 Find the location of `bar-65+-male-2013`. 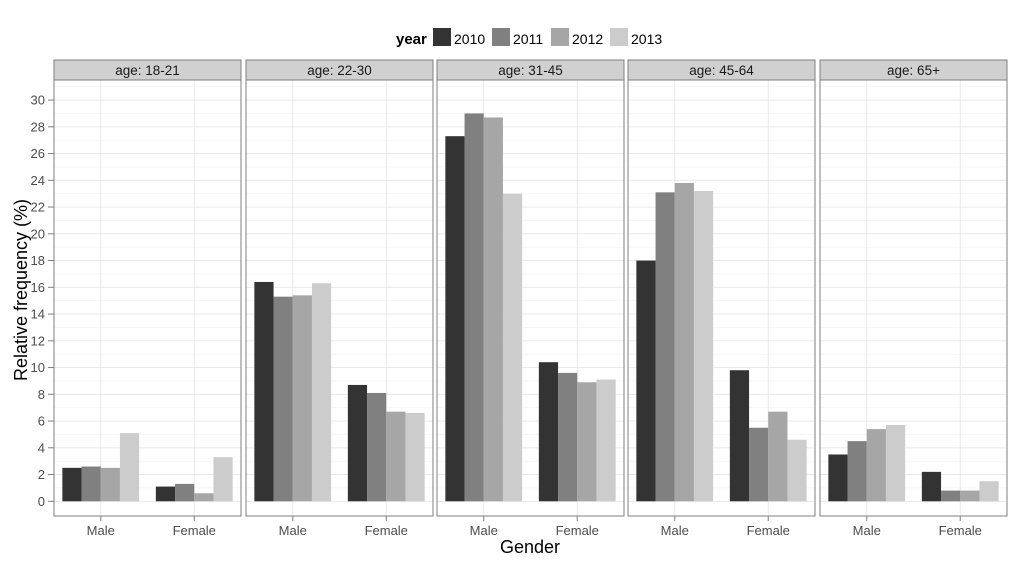

bar-65+-male-2013 is located at coordinates (895, 463).